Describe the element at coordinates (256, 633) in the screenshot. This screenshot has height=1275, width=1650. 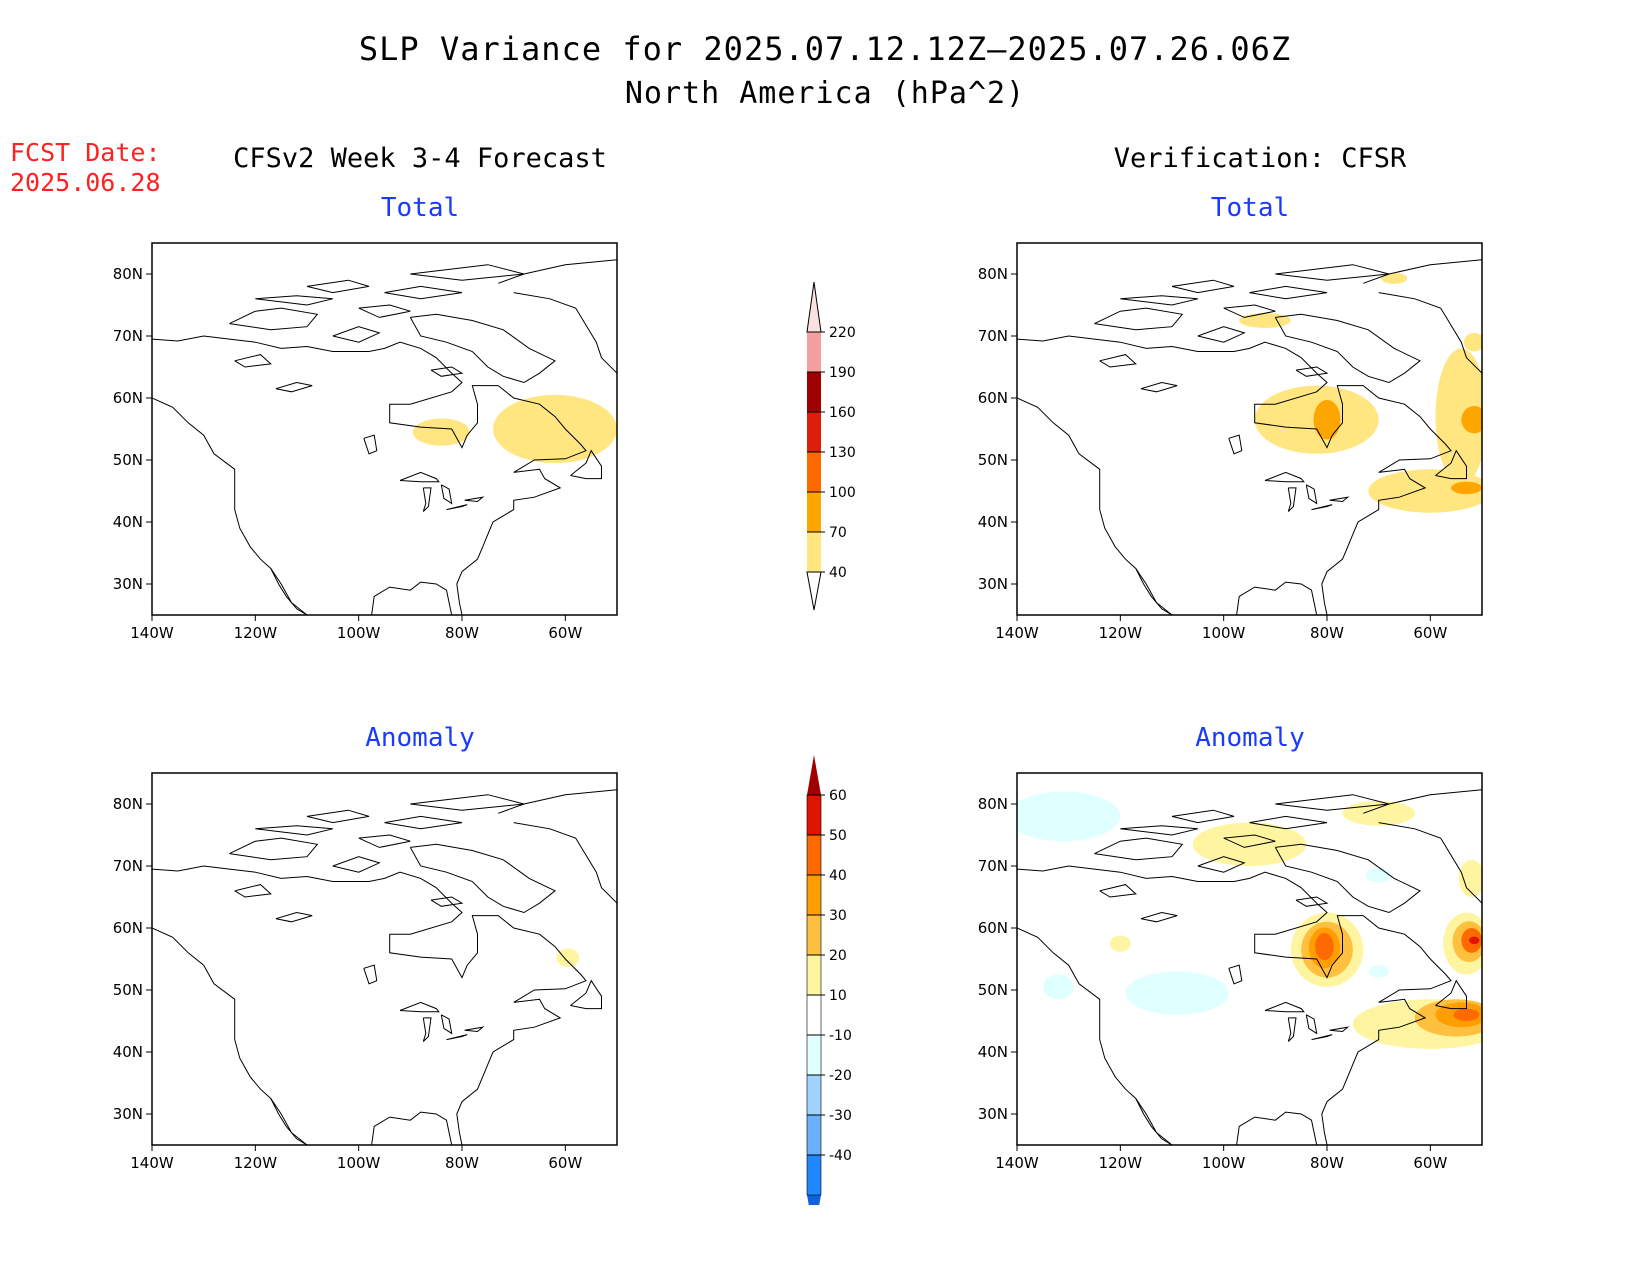
I see `lon-tick-label: 120W` at that location.